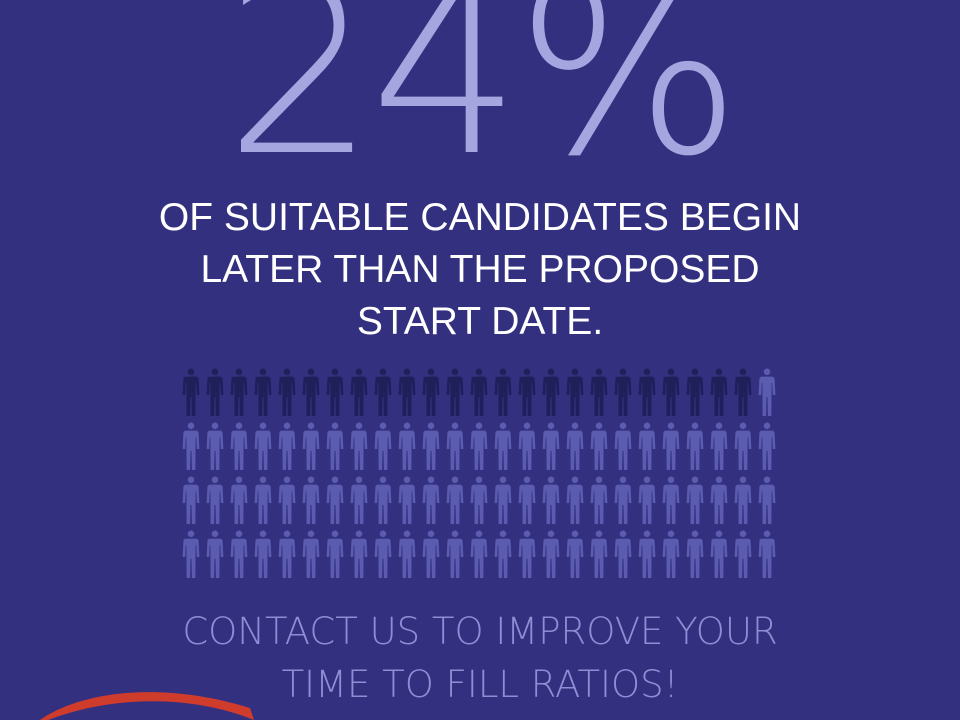 The image size is (960, 720). I want to click on cta-line-1: CONTACT US TO IMPROVE YOUR, so click(480, 631).